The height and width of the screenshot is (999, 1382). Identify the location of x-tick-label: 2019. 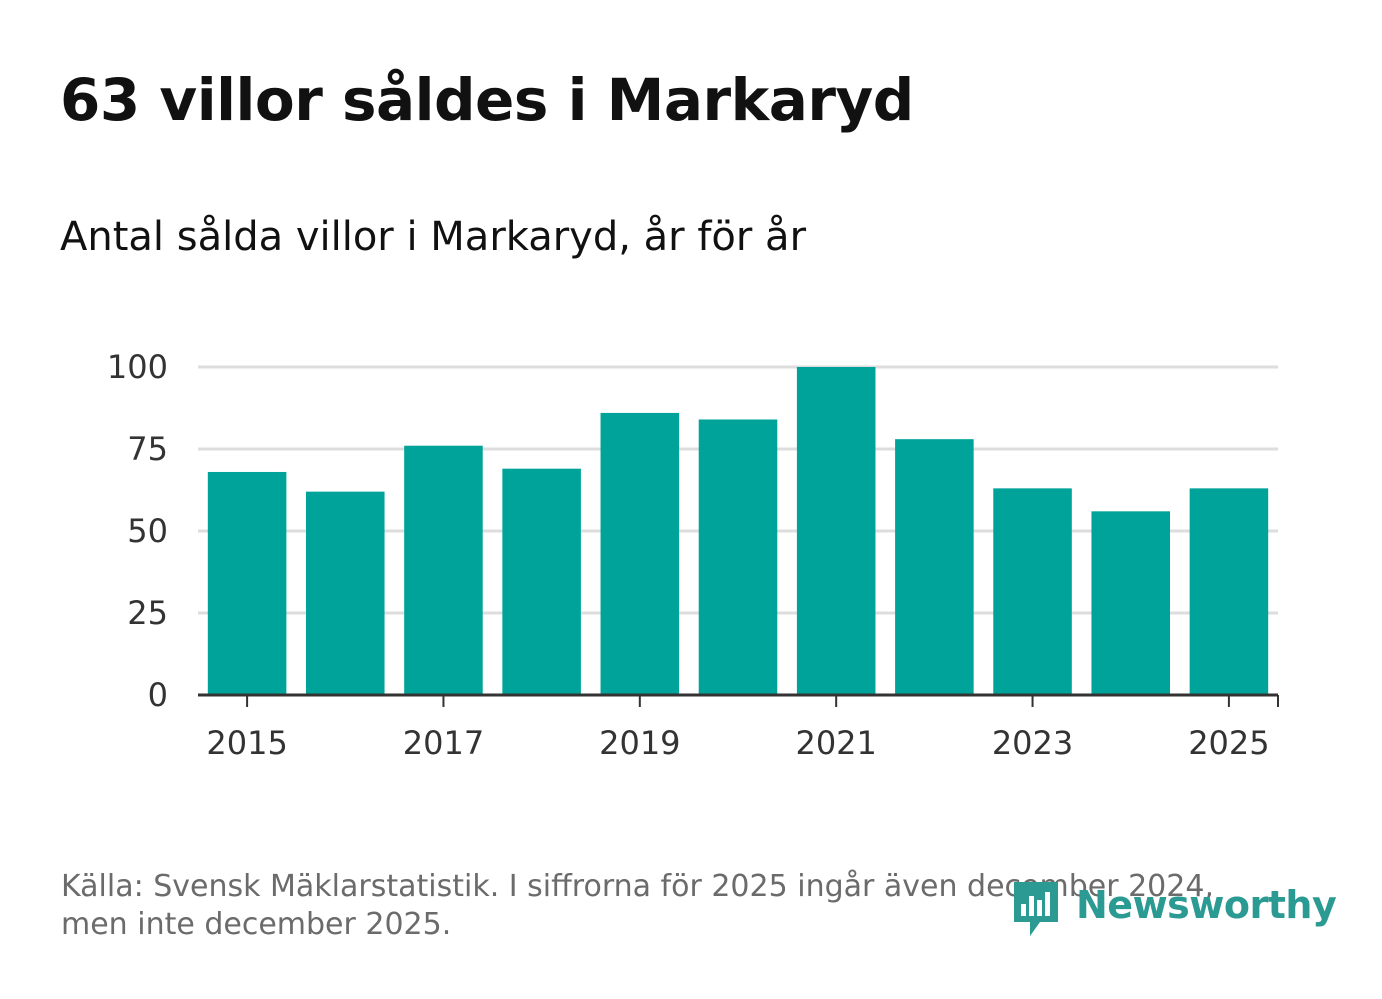
(639, 743).